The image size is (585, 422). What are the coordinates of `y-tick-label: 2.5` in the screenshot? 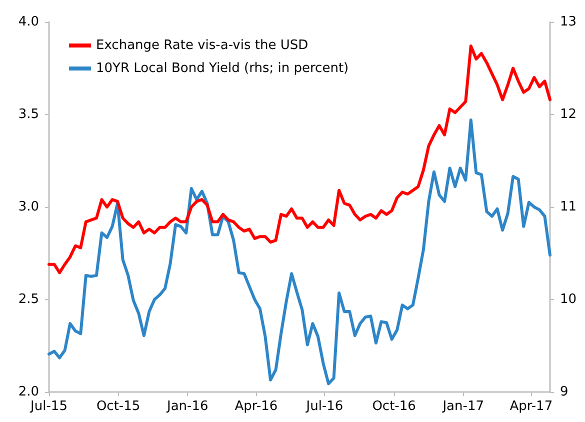 It's located at (28, 299).